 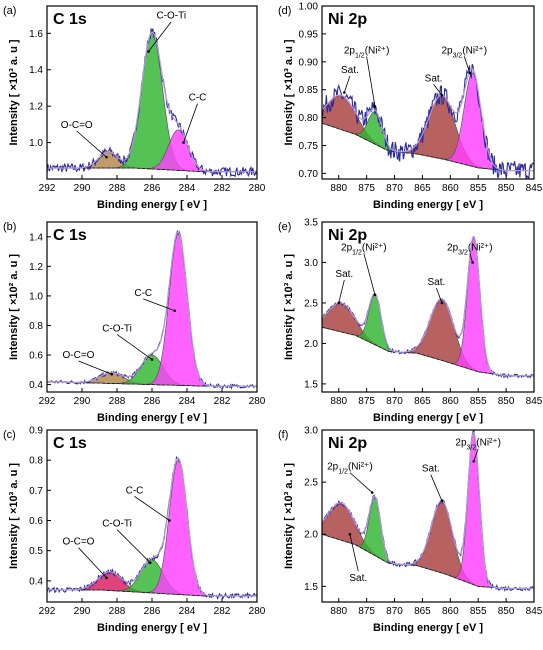 I want to click on y-tick-label: 0.95, so click(x=309, y=34).